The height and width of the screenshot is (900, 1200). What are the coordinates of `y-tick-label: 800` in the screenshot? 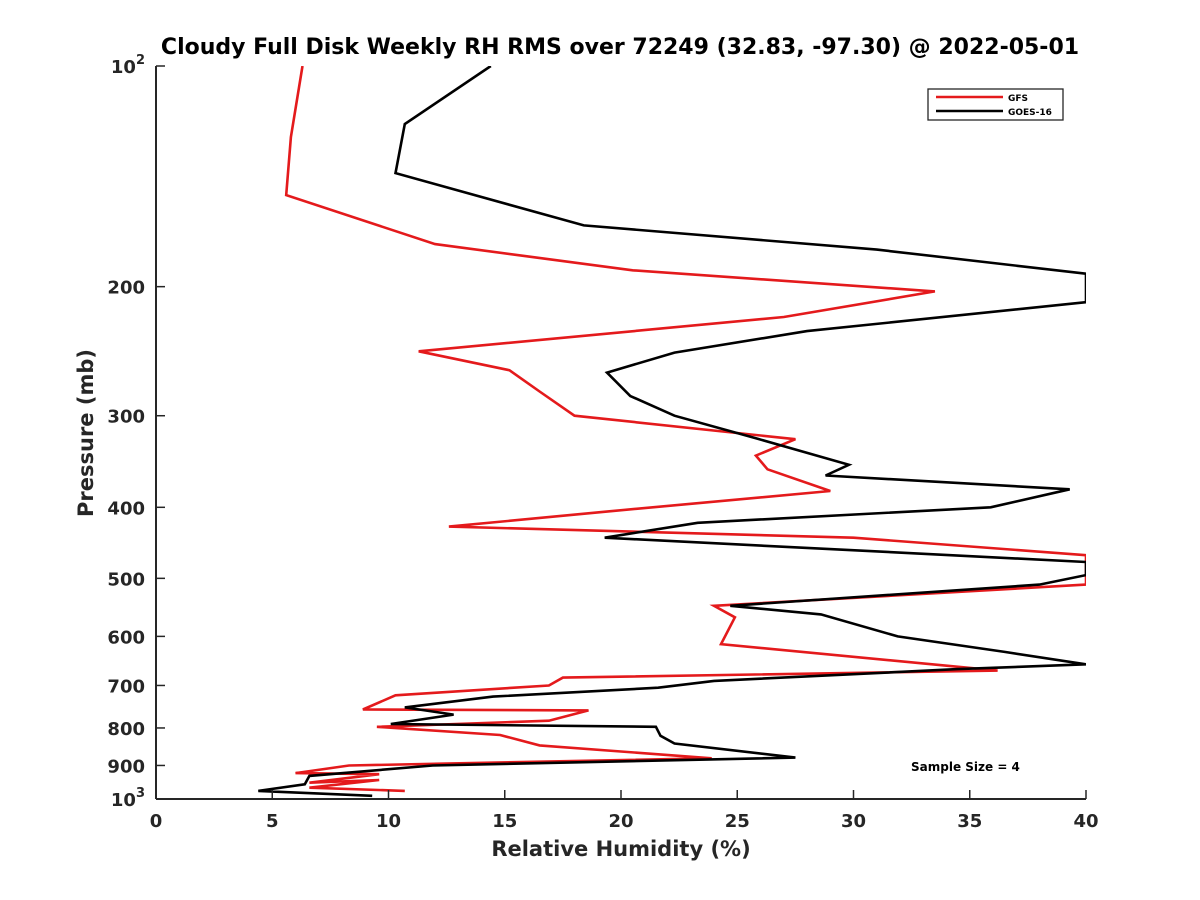 It's located at (126, 729).